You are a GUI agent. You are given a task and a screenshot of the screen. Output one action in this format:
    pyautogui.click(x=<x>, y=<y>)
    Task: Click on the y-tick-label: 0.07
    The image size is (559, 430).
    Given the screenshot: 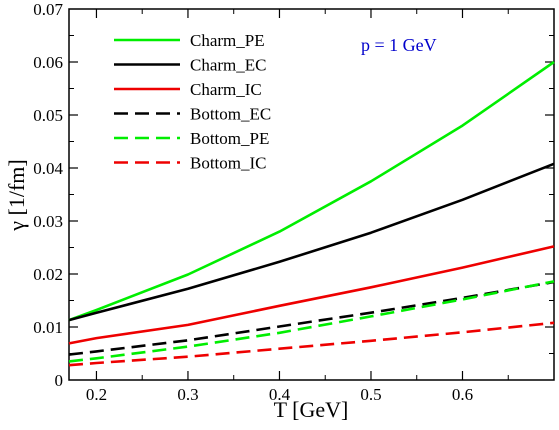 What is the action you would take?
    pyautogui.click(x=48, y=9)
    